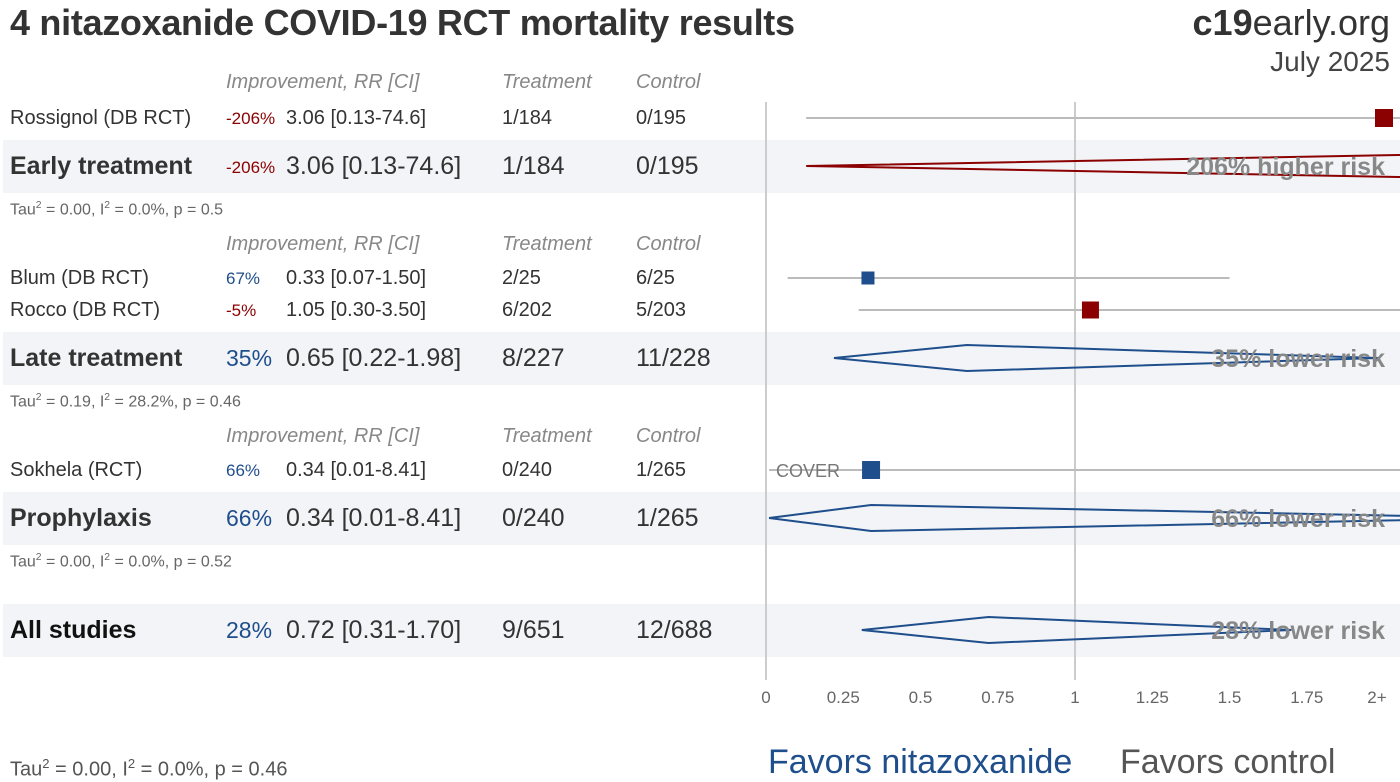 This screenshot has height=782, width=1400. What do you see at coordinates (374, 518) in the screenshot?
I see `summary-rr: 0.34 [0.01-8.41]` at bounding box center [374, 518].